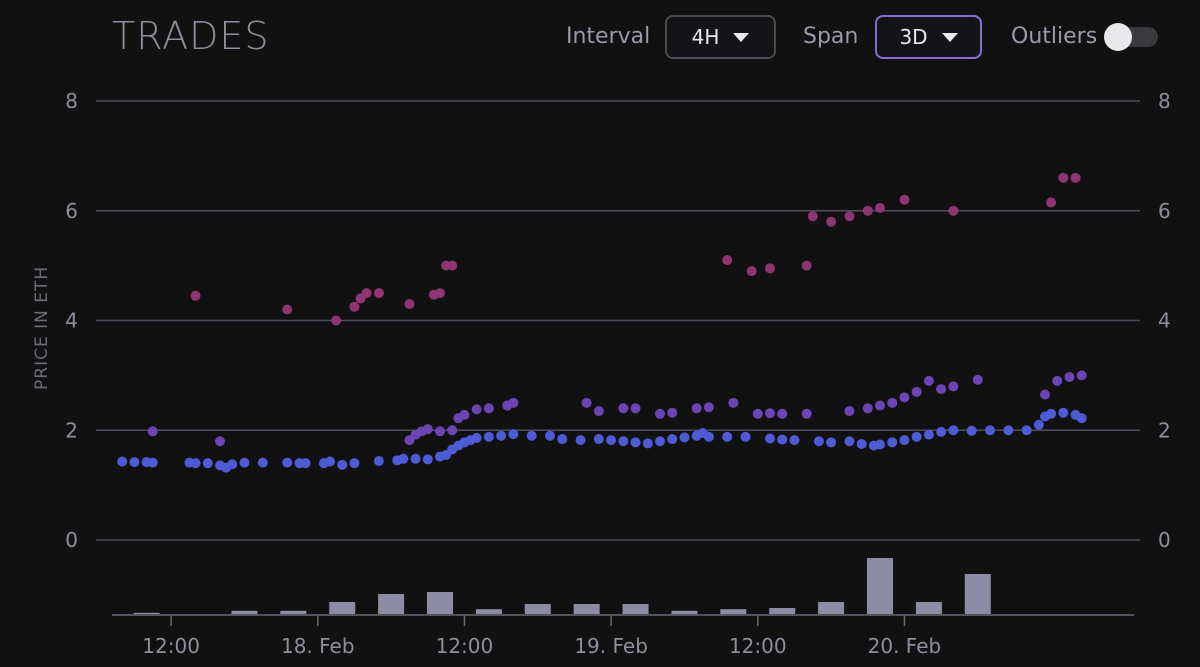  Describe the element at coordinates (928, 37) in the screenshot. I see `span-dropdown: 3D` at that location.